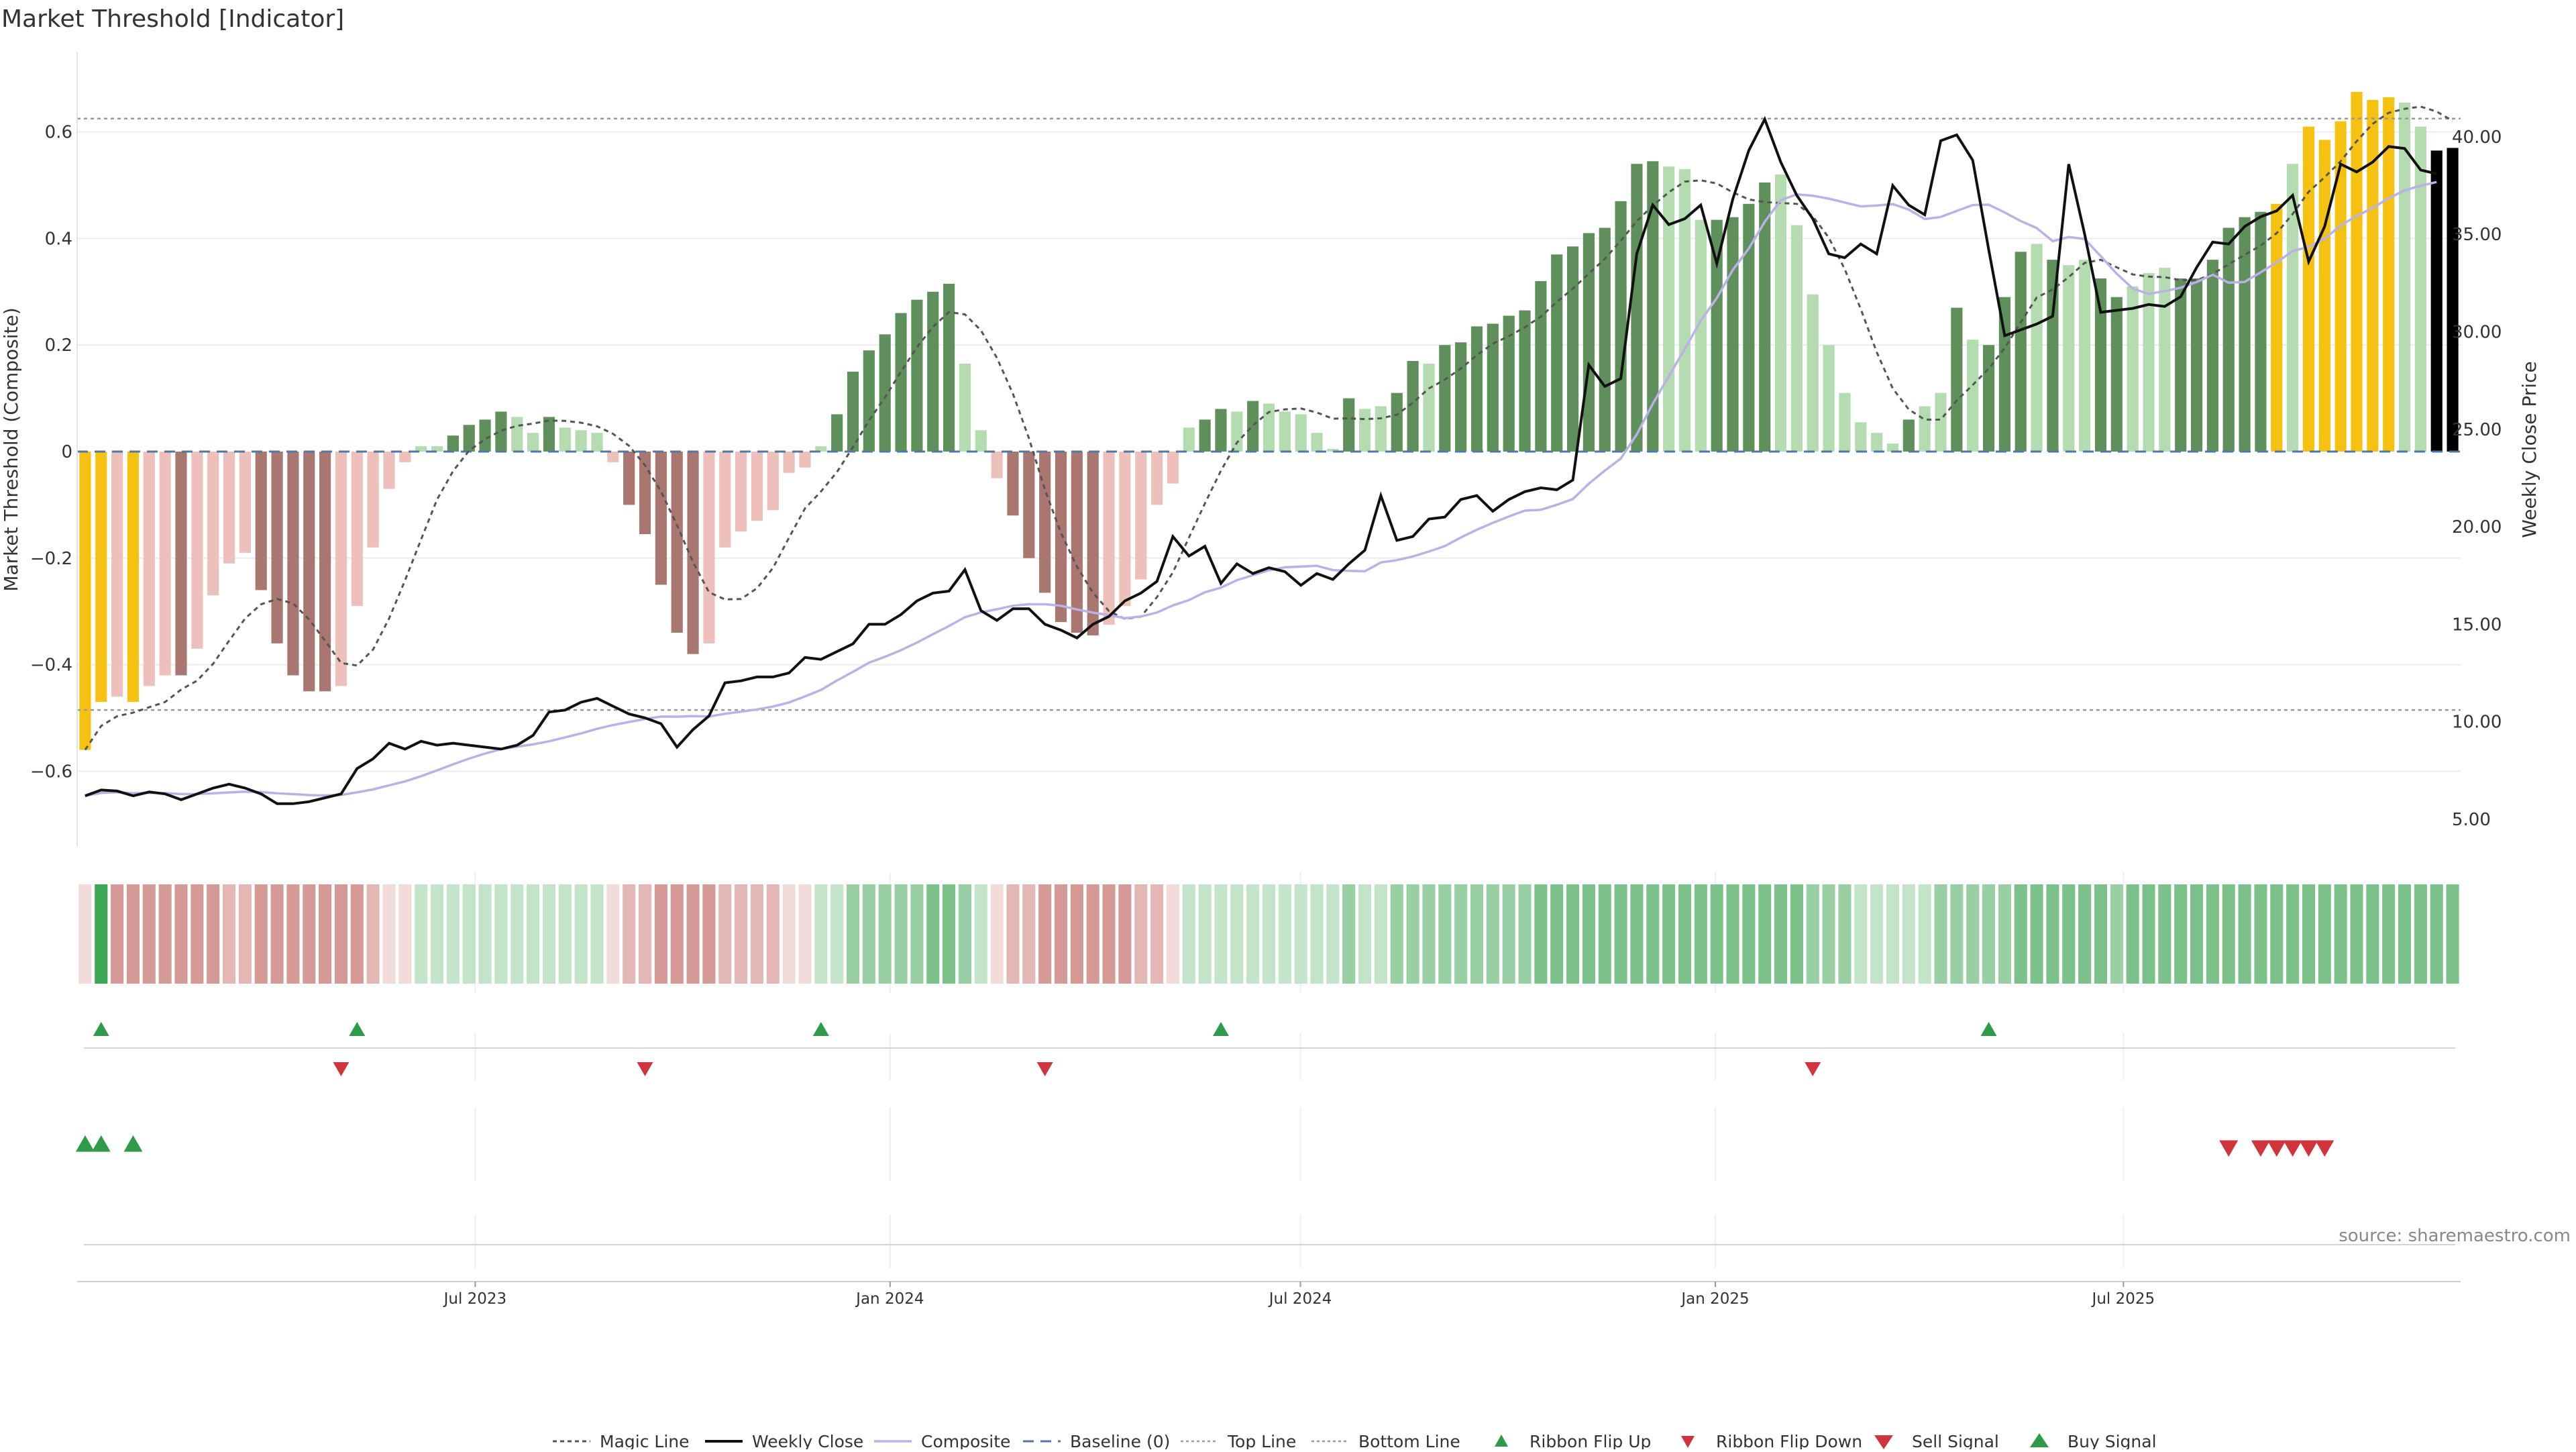  Describe the element at coordinates (1220, 1029) in the screenshot. I see `ribbon-flip-up-marker` at that location.